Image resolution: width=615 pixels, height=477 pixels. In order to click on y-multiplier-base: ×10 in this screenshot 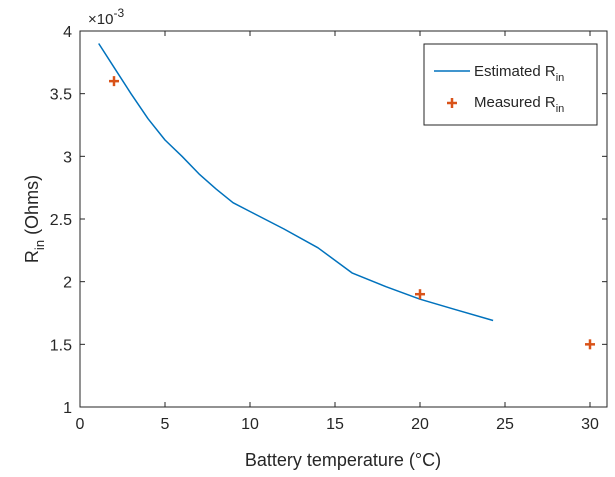, I will do `click(100, 19)`.